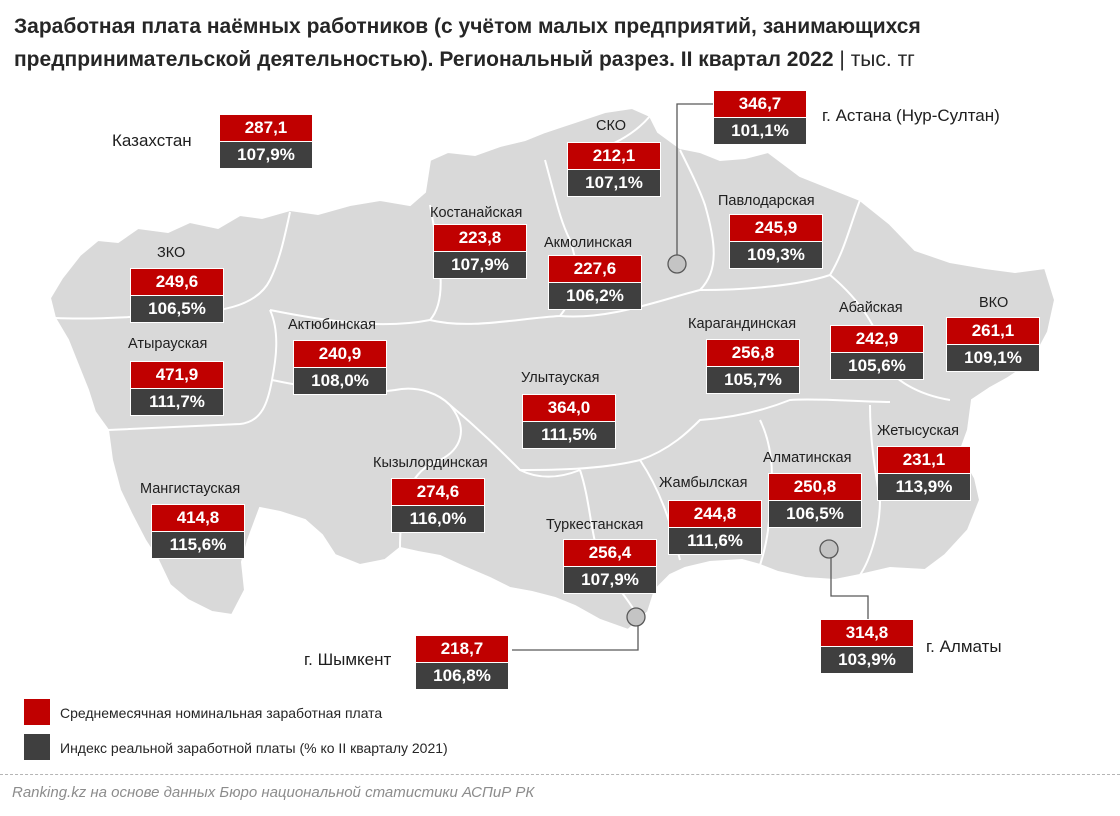 This screenshot has width=1120, height=816. Describe the element at coordinates (760, 131) in the screenshot. I see `region-index-astana: 101,1%` at that location.